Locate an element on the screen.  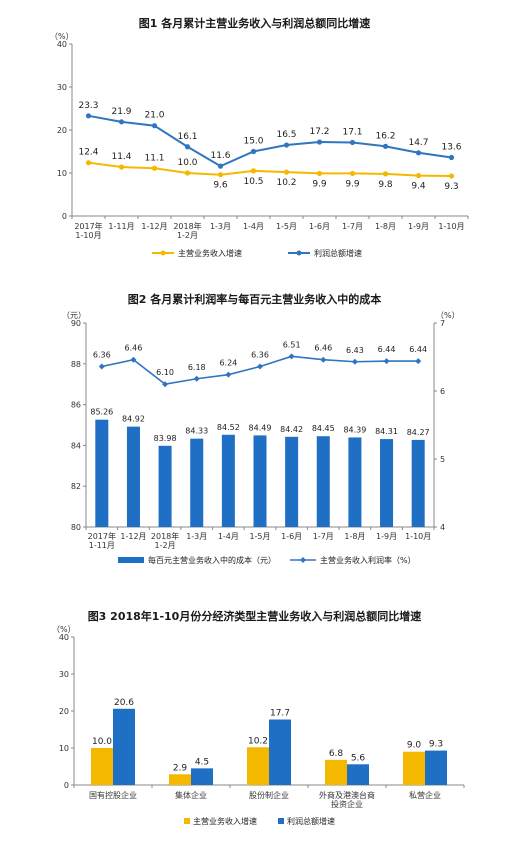
chart-2-x-tick-label: 1-5月 is located at coordinates (259, 536).